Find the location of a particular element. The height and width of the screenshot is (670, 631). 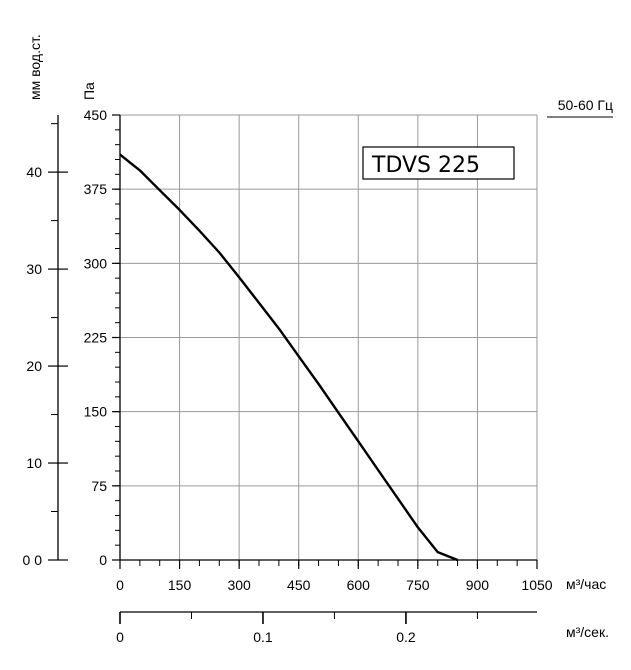

x-tick-label: 150 is located at coordinates (180, 585).